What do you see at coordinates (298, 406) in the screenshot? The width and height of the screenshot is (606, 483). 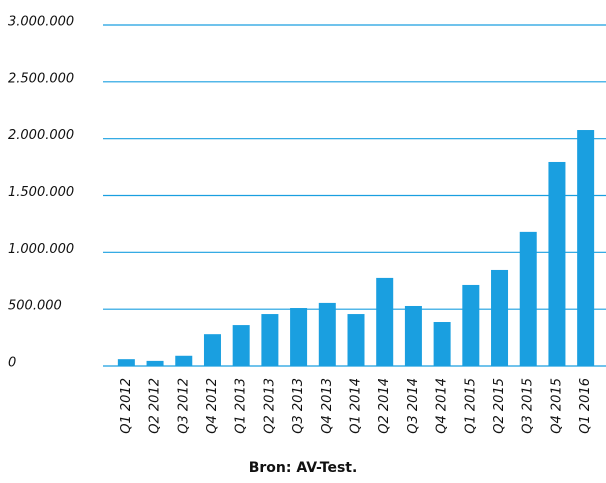 I see `x-tick-label: Q3 2013` at bounding box center [298, 406].